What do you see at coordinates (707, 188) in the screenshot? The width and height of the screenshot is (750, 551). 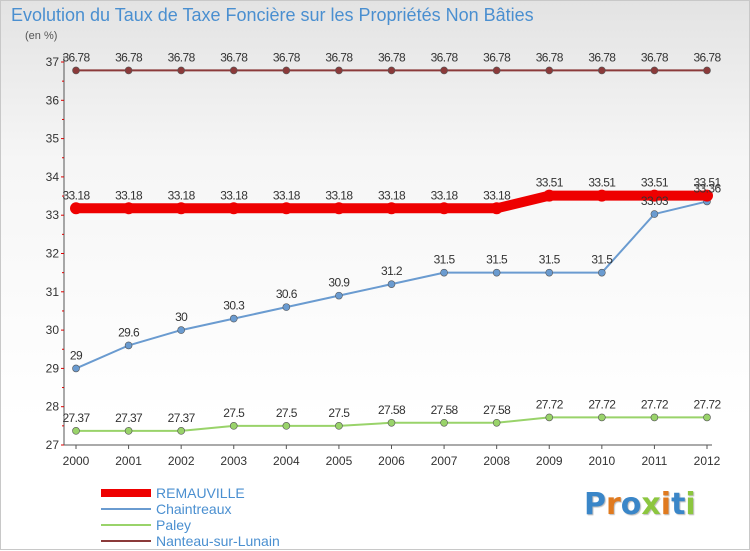 I see `data-label: 33.36` at bounding box center [707, 188].